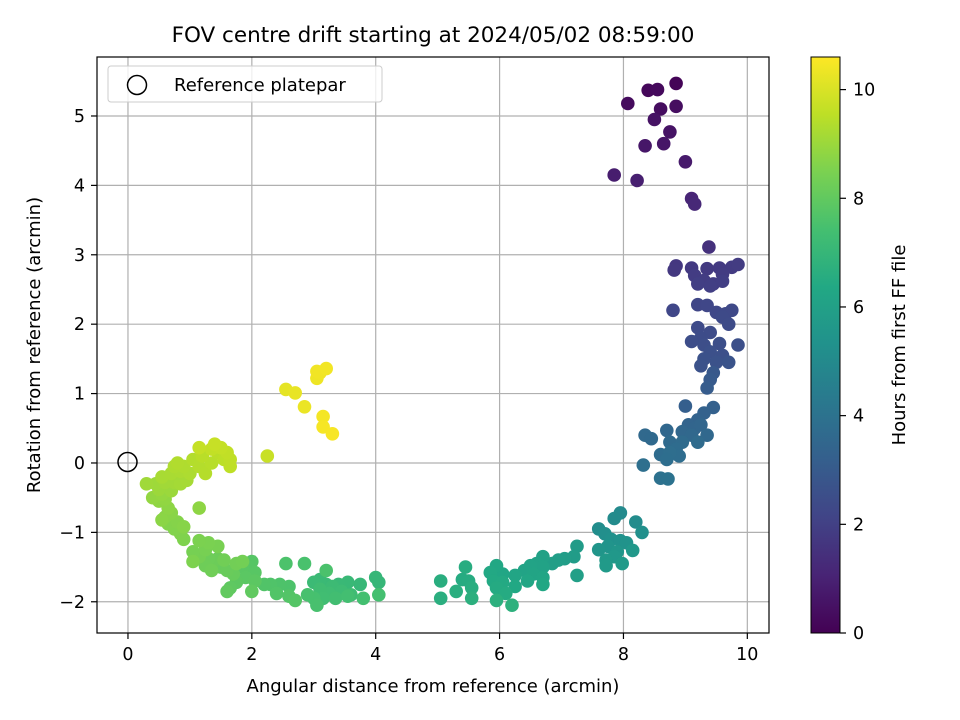  Describe the element at coordinates (623, 655) in the screenshot. I see `x-tick-label: 8` at that location.